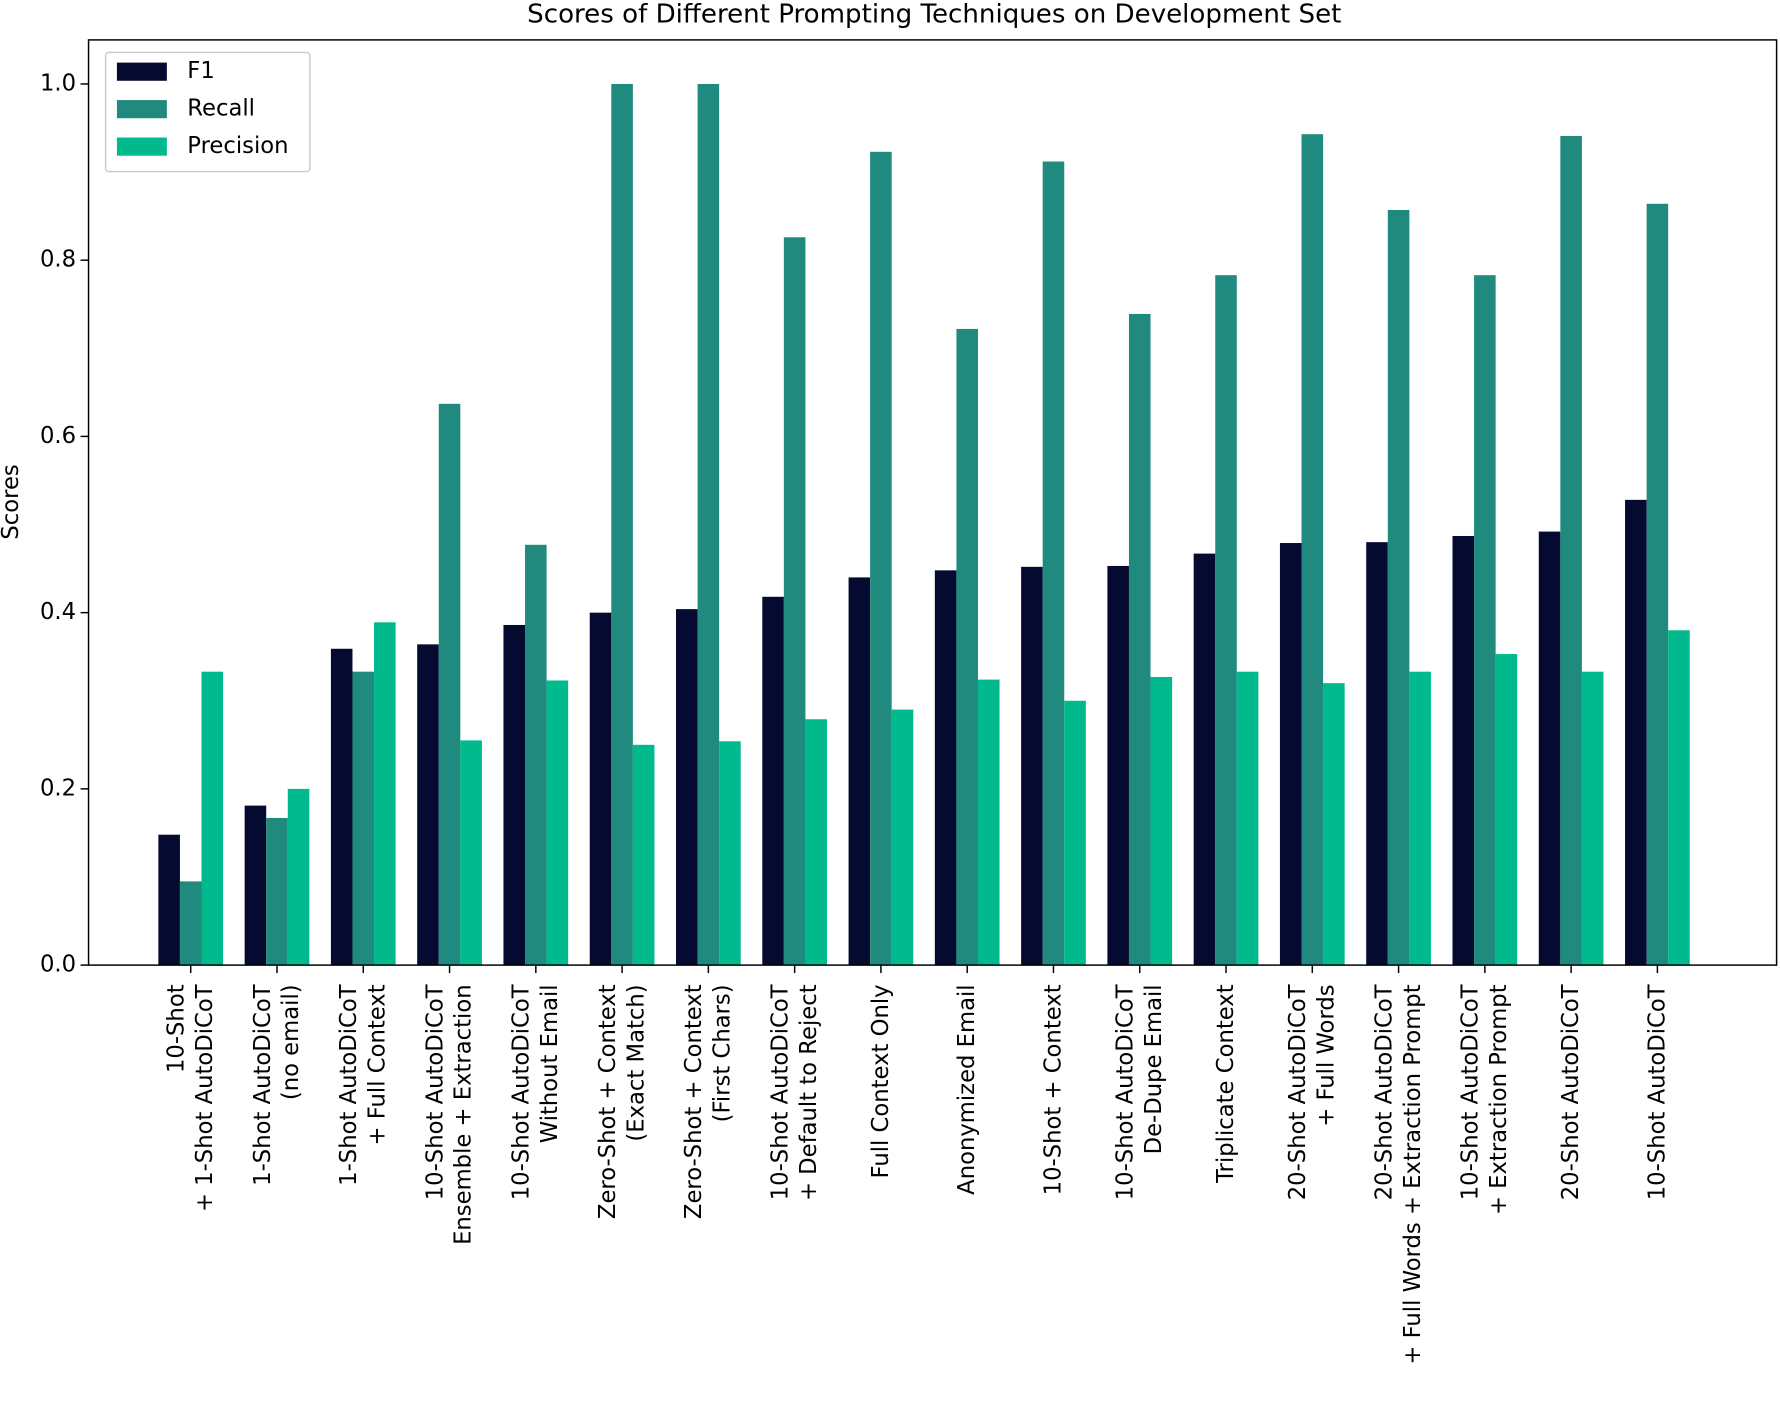  Describe the element at coordinates (967, 1089) in the screenshot. I see `x-tick-label: Anonymized Email` at that location.